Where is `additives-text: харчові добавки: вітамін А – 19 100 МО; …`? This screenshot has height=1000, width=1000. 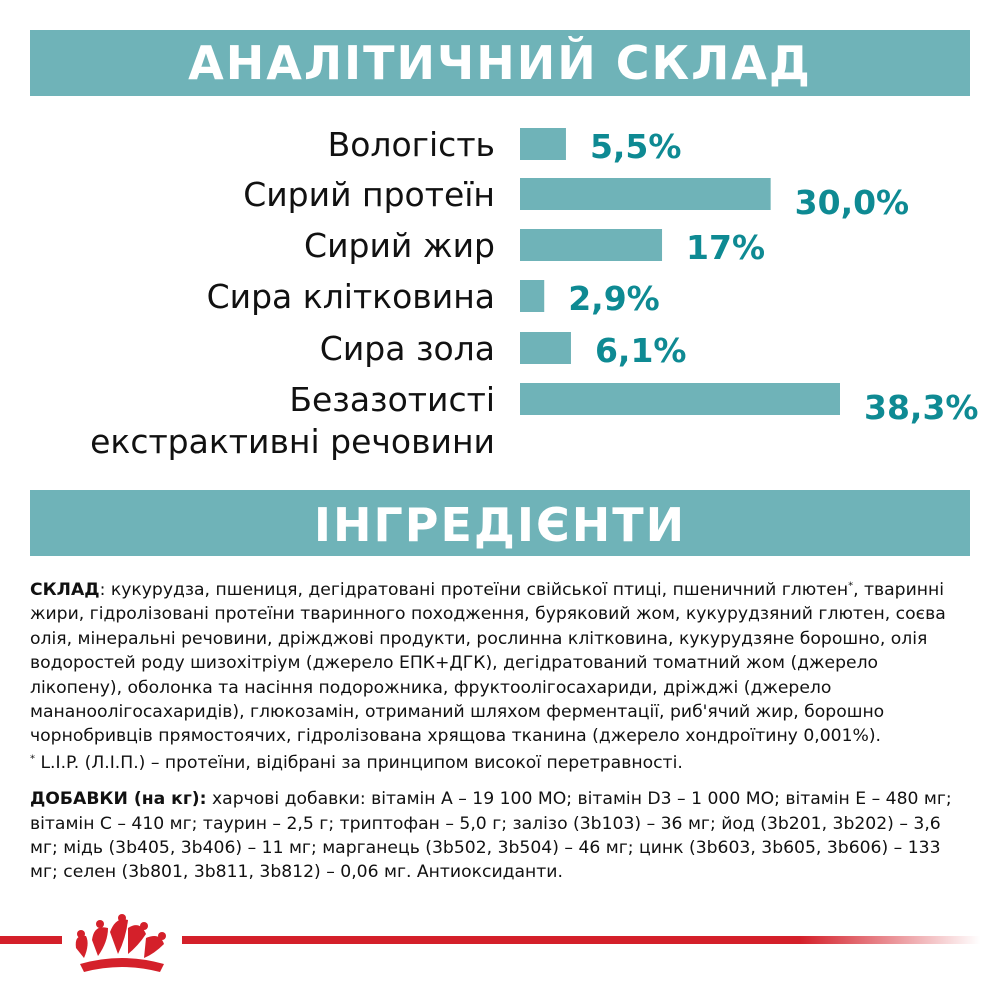
additives-text: харчові добавки: вітамін А – 19 100 МО; … is located at coordinates (491, 836).